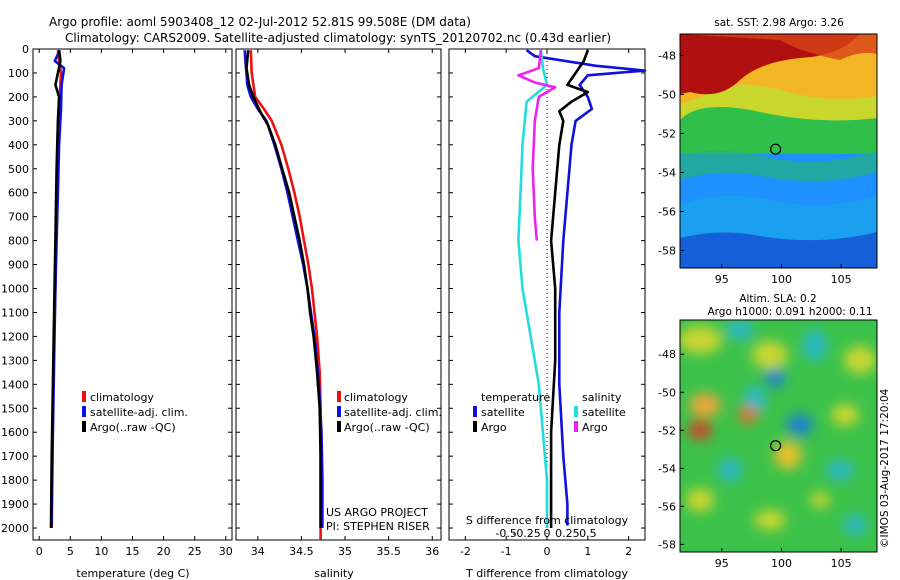  I want to click on legend-salinity-title: salinity, so click(602, 397).